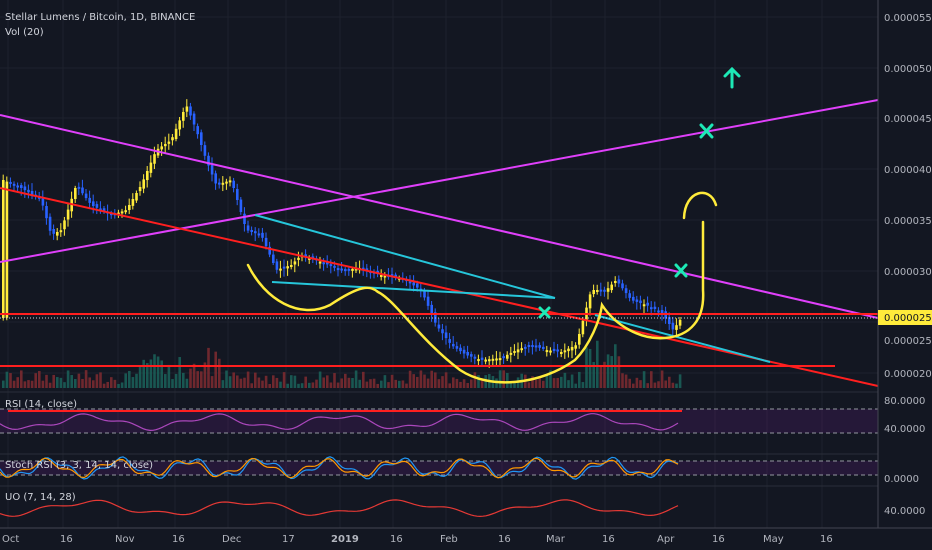 The image size is (932, 550). I want to click on rsi-label: RSI (14, close), so click(41, 404).